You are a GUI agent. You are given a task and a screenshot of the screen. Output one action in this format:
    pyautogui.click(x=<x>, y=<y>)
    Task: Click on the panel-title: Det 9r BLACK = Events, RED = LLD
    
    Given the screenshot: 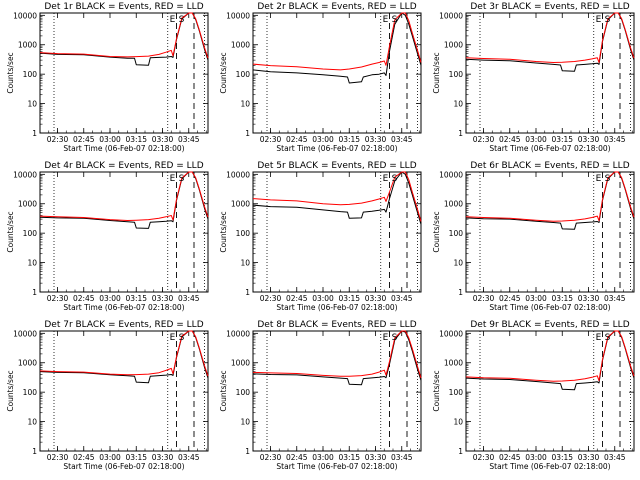 What is the action you would take?
    pyautogui.click(x=549, y=325)
    